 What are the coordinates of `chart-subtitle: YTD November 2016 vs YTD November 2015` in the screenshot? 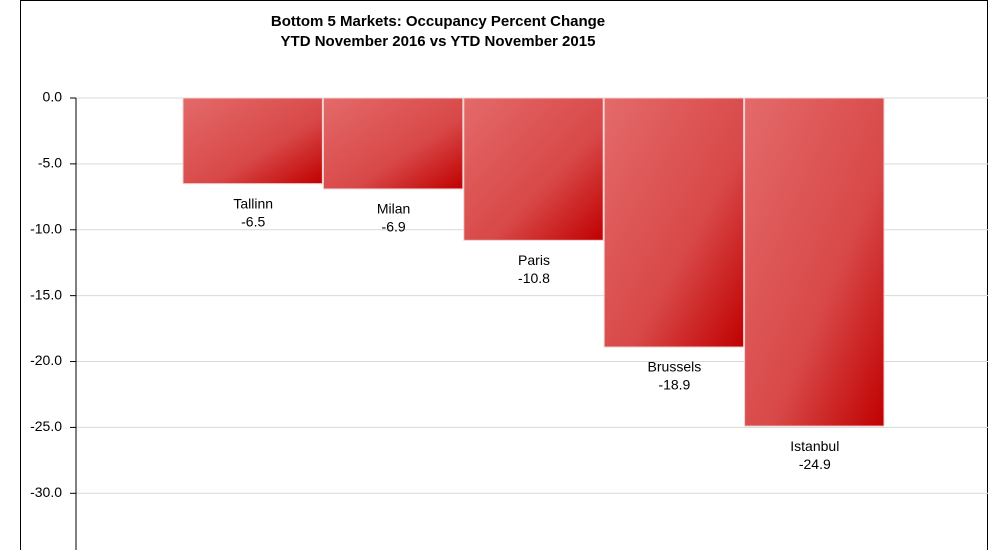 It's located at (438, 41).